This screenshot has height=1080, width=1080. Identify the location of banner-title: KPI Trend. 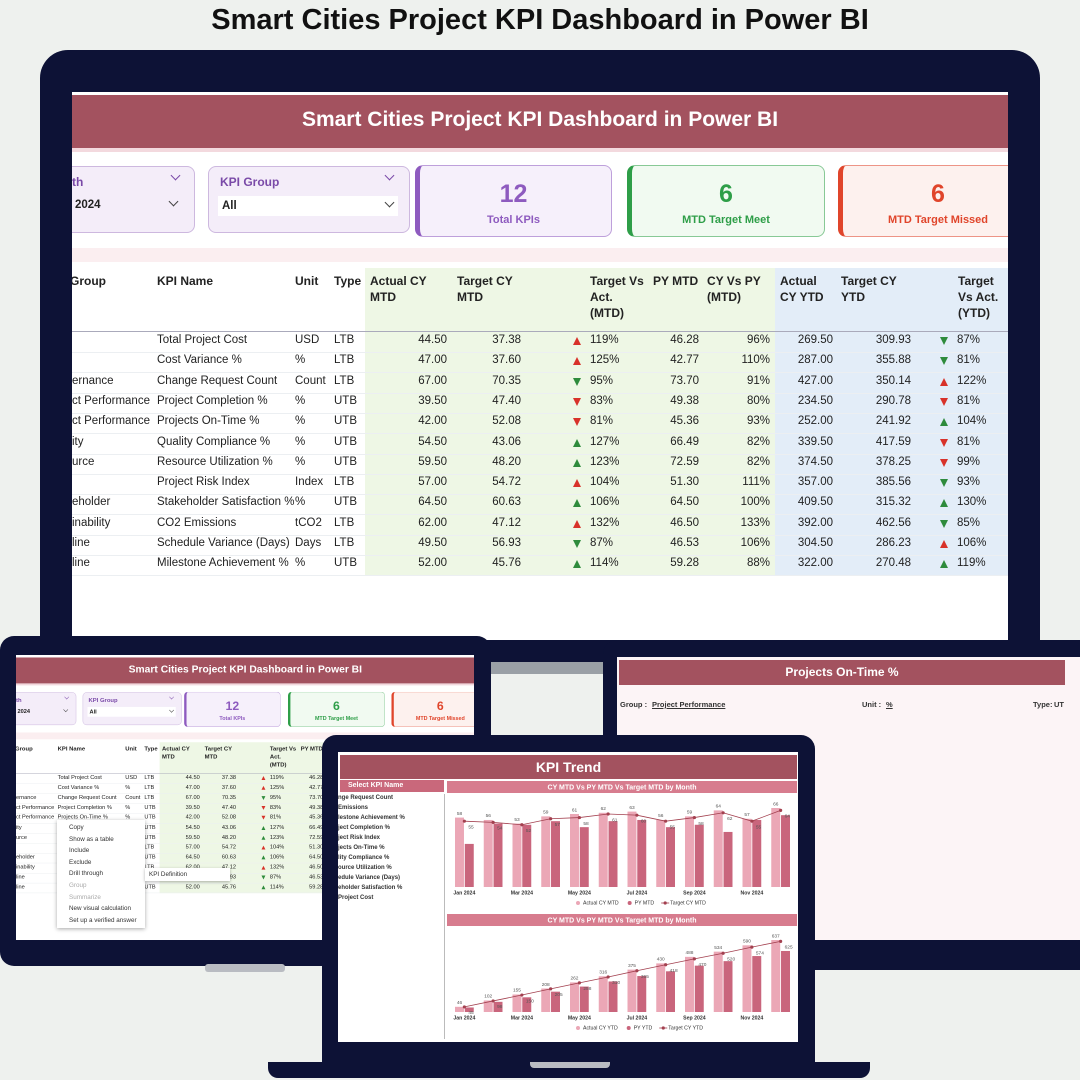
(568, 767).